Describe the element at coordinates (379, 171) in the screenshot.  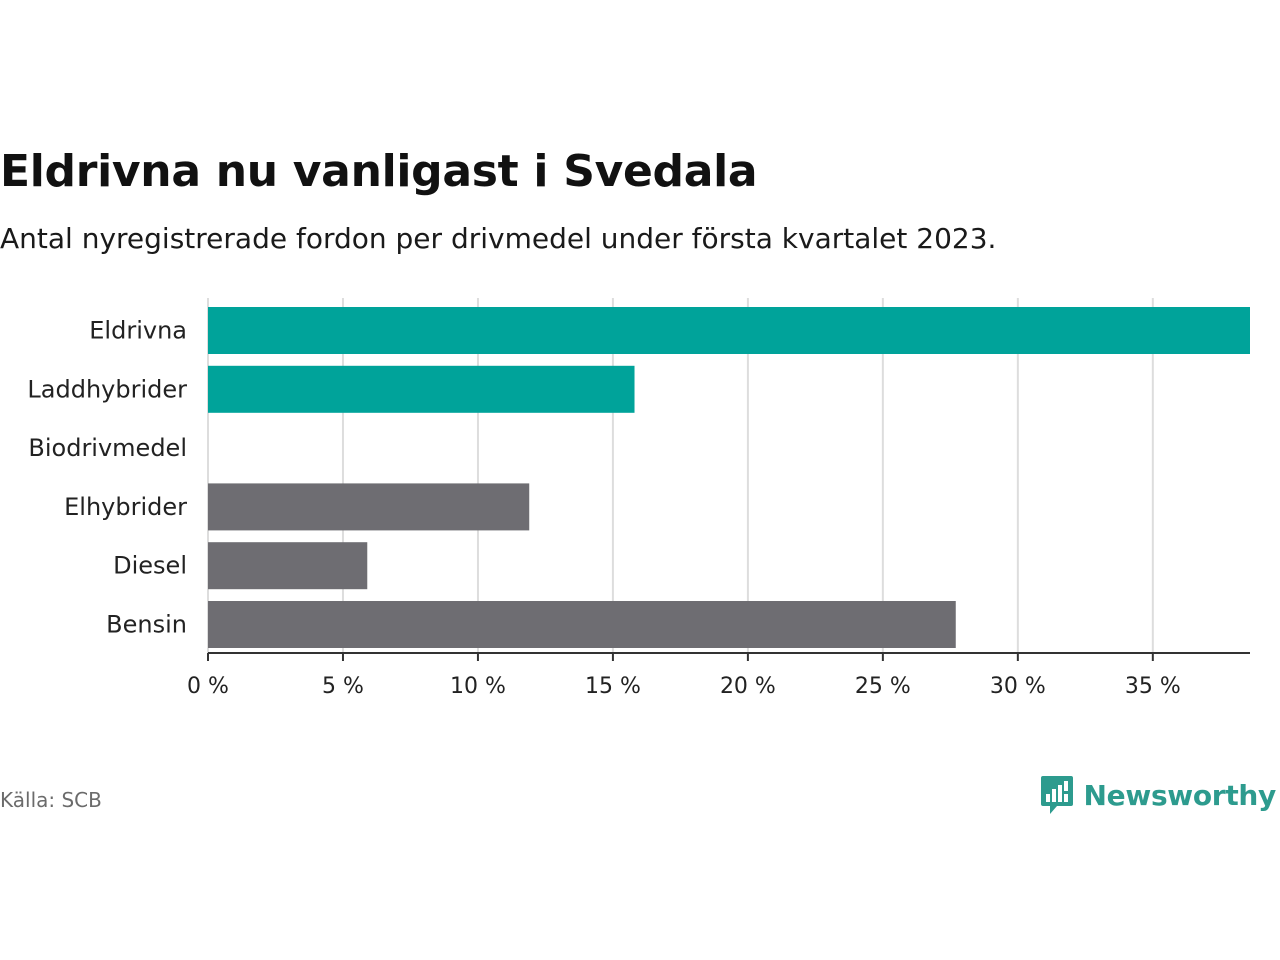
I see `chart-title: Eldrivna nu vanligast i Svedala` at that location.